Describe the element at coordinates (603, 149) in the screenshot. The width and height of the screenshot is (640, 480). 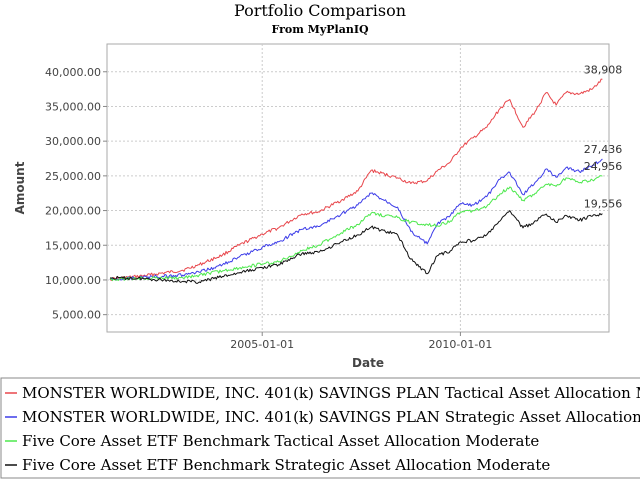
I see `series-end-label: 27,436` at that location.